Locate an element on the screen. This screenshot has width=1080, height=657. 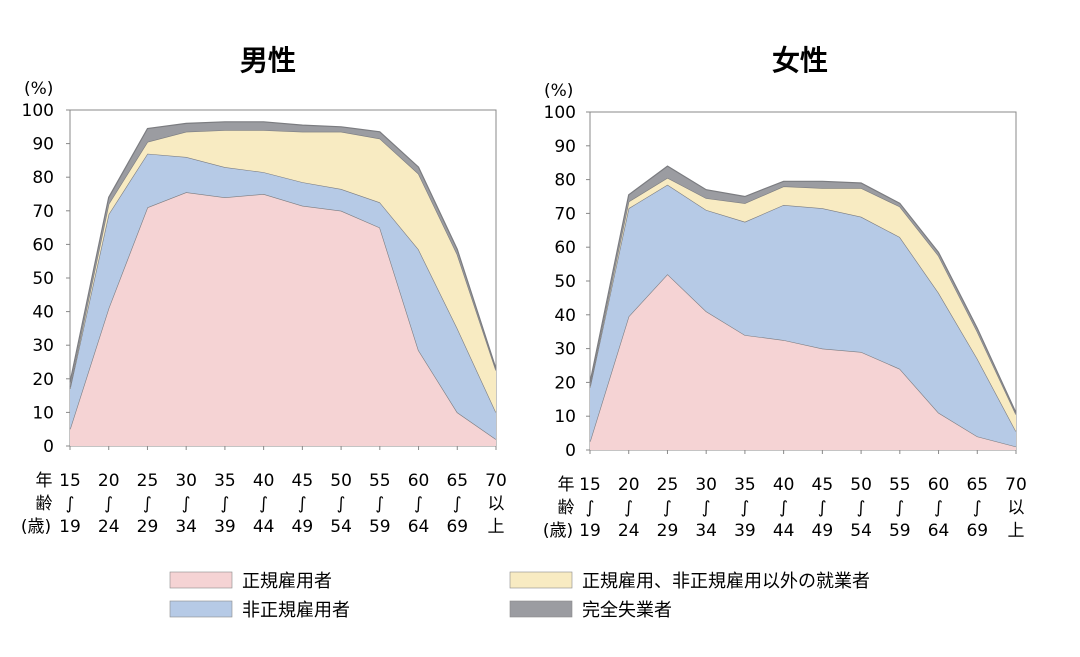
x-tick-label: 59 is located at coordinates (900, 531).